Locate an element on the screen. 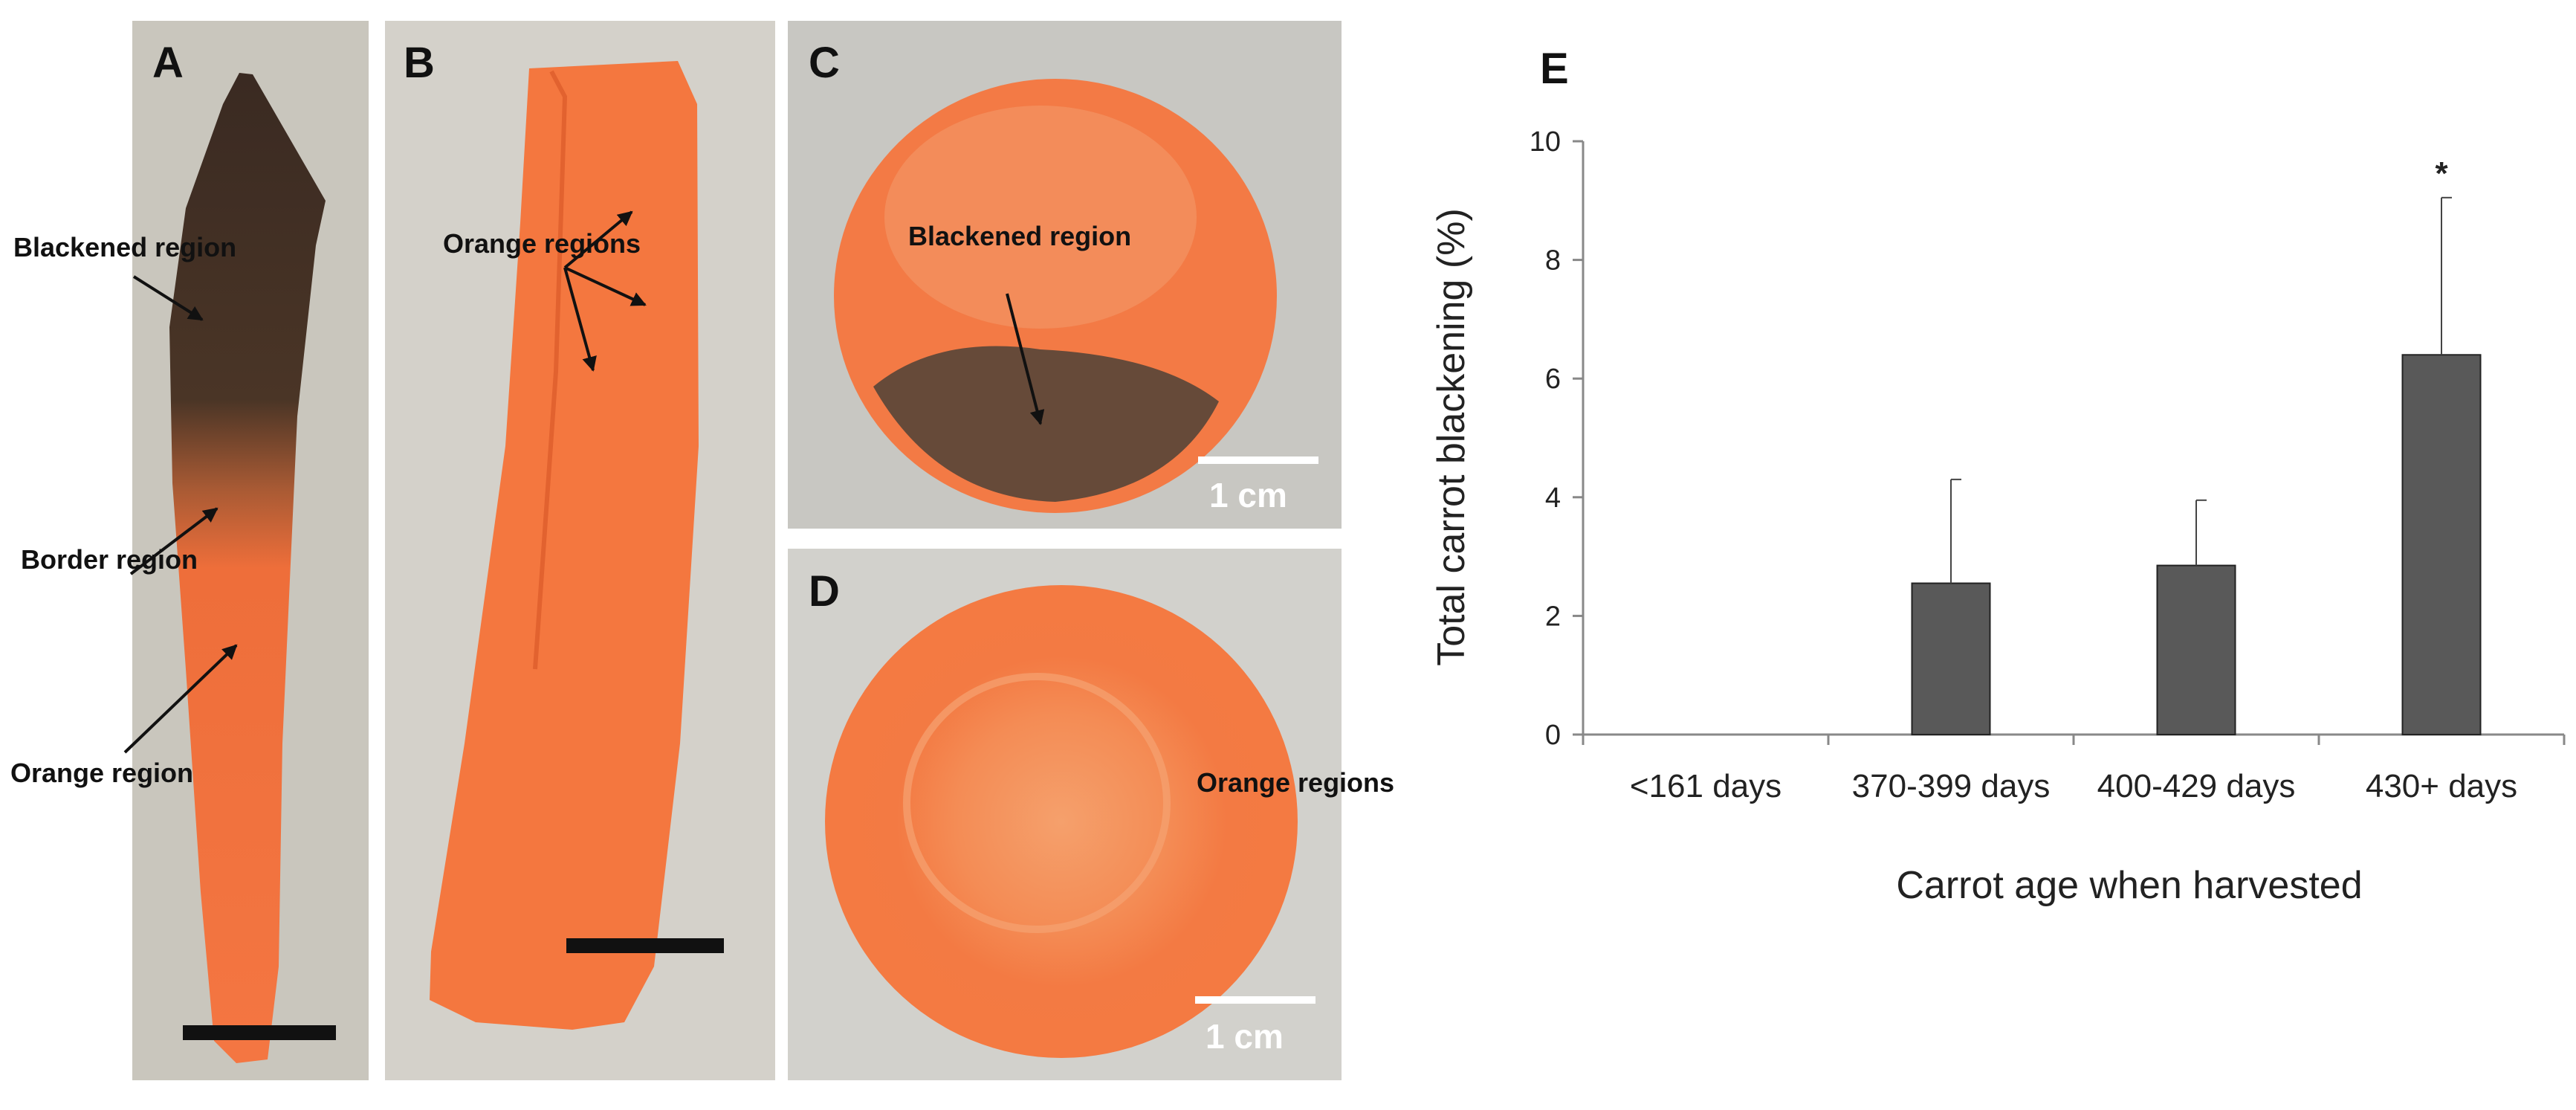 This screenshot has height=1110, width=2576. significance-markers: * is located at coordinates (2441, 173).